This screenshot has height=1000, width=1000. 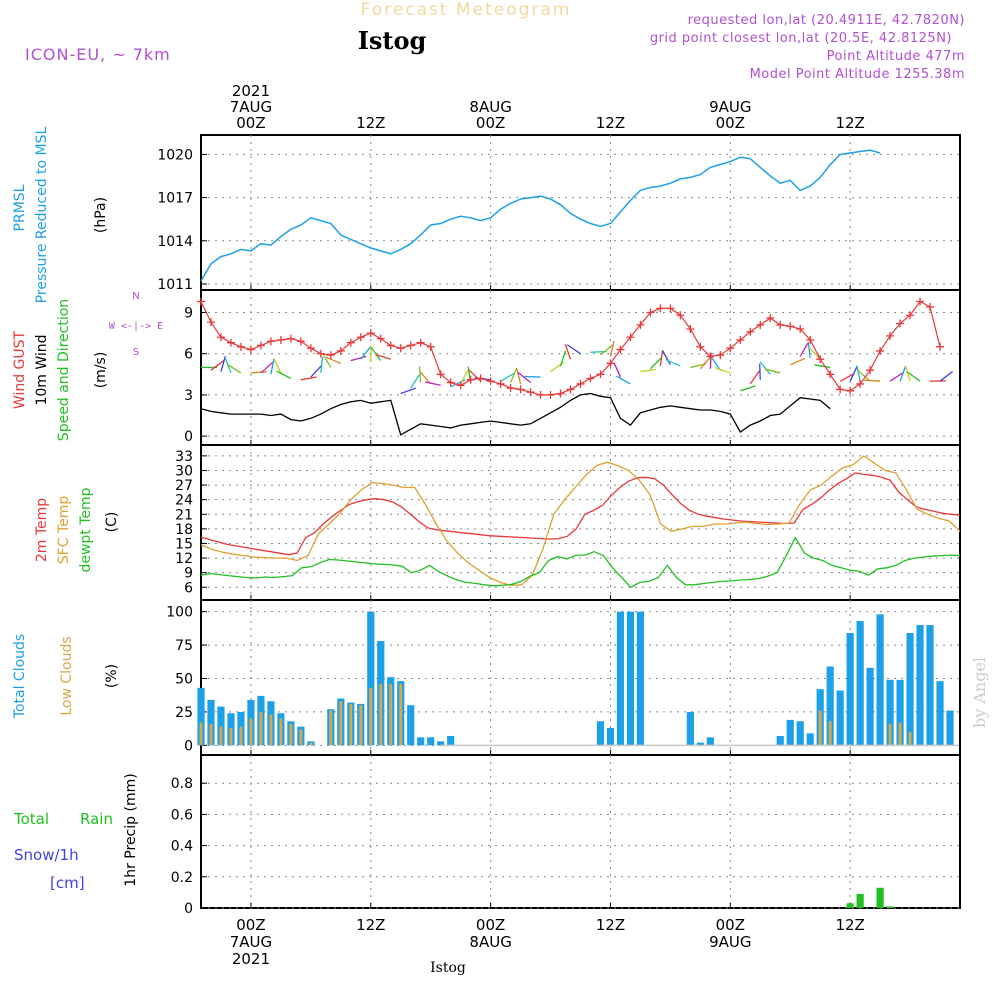 What do you see at coordinates (580, 212) in the screenshot?
I see `panel-frame-pressure` at bounding box center [580, 212].